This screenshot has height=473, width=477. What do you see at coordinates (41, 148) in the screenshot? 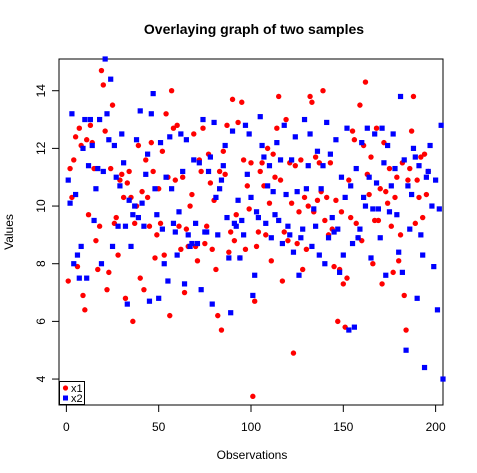
I see `y-tick-label: 12` at bounding box center [41, 148].